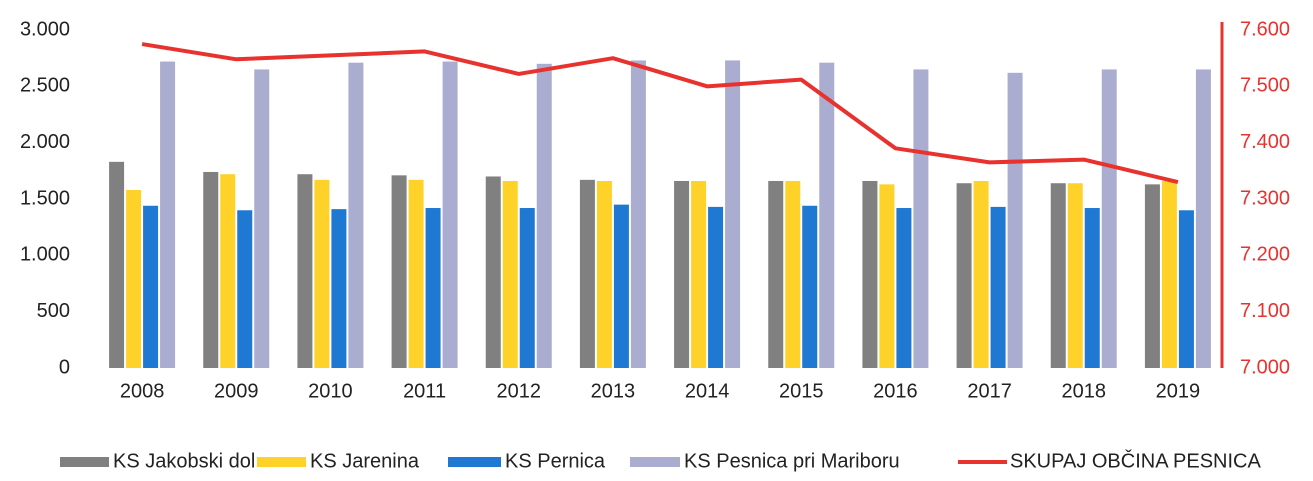 The height and width of the screenshot is (481, 1313). Describe the element at coordinates (1265, 142) in the screenshot. I see `y2-tick-label: 7.400` at that location.